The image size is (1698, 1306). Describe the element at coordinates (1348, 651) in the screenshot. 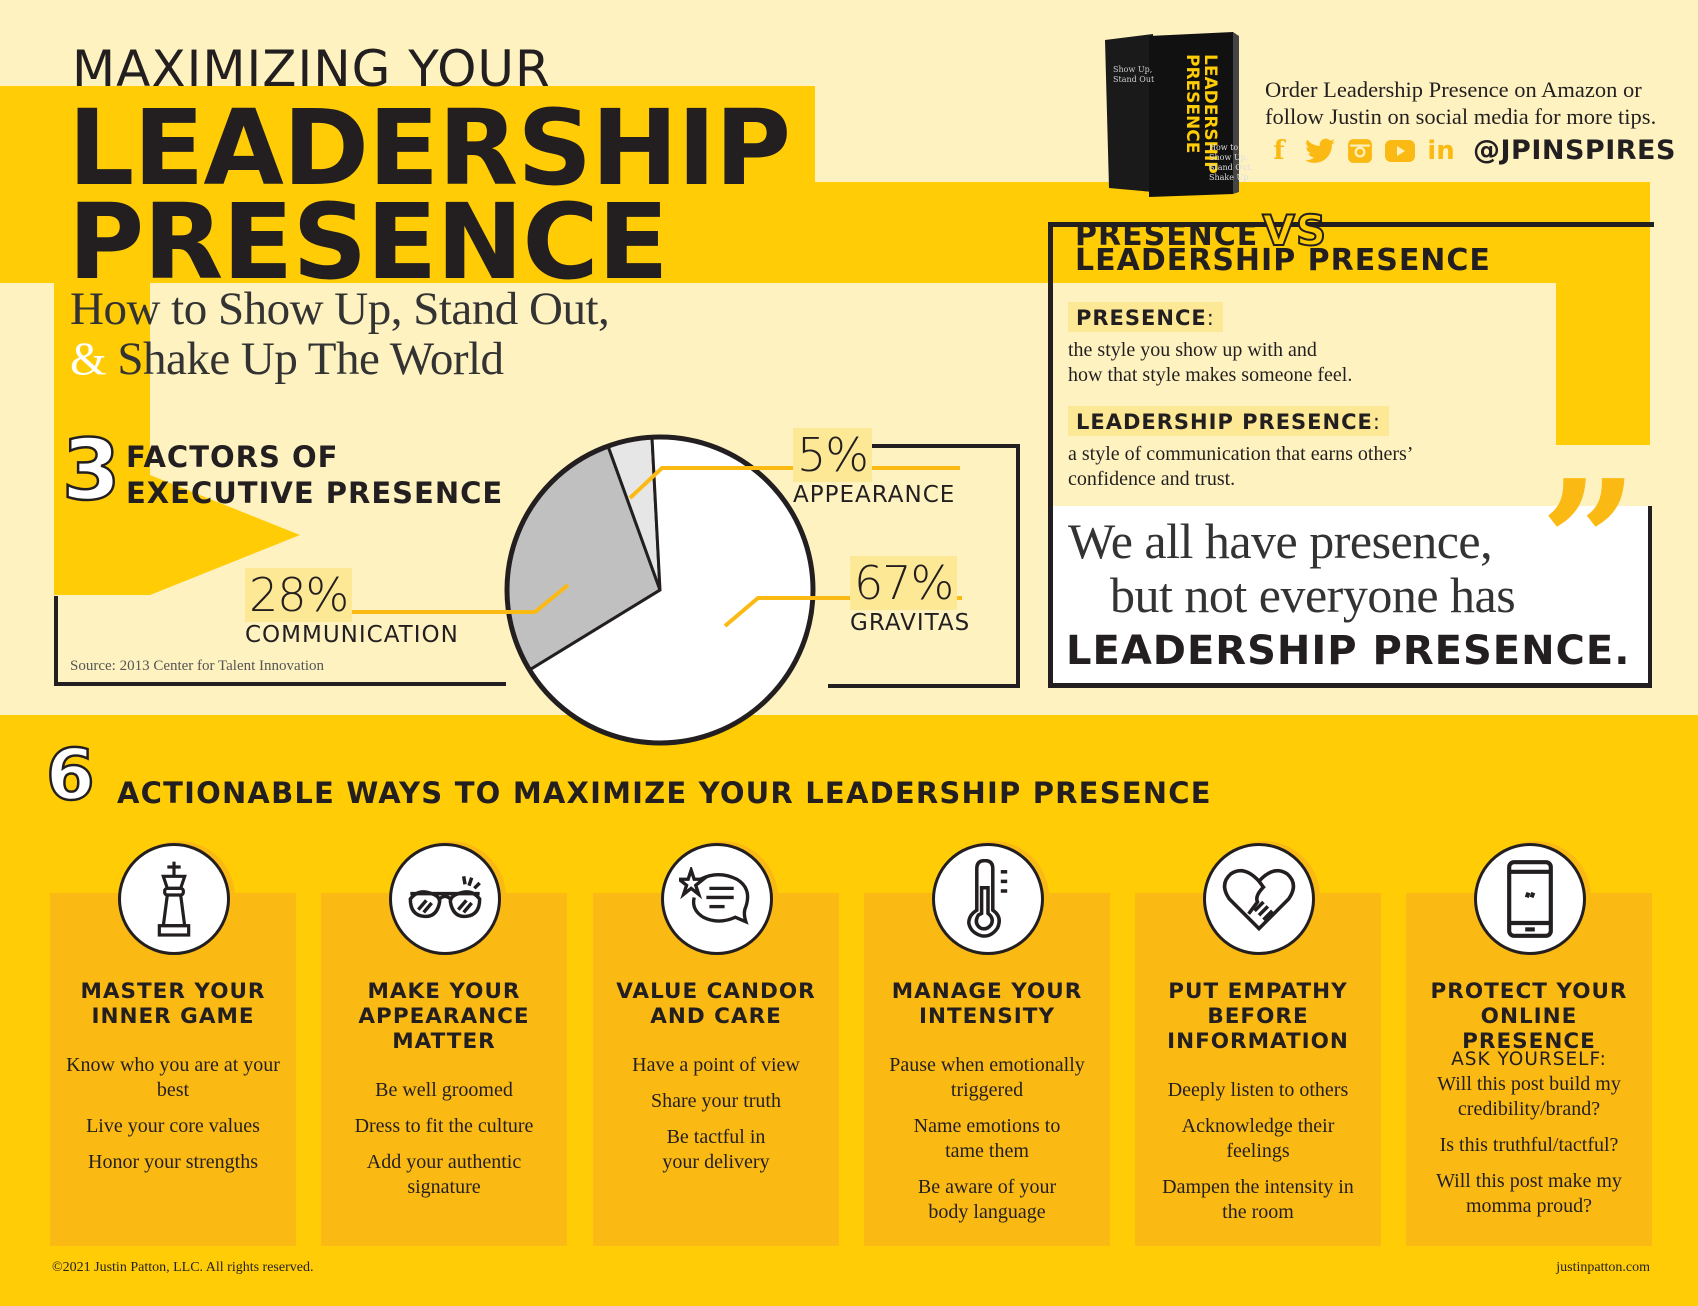

I see `quote-line3: LEADERSHIP PRESENCE.` at that location.